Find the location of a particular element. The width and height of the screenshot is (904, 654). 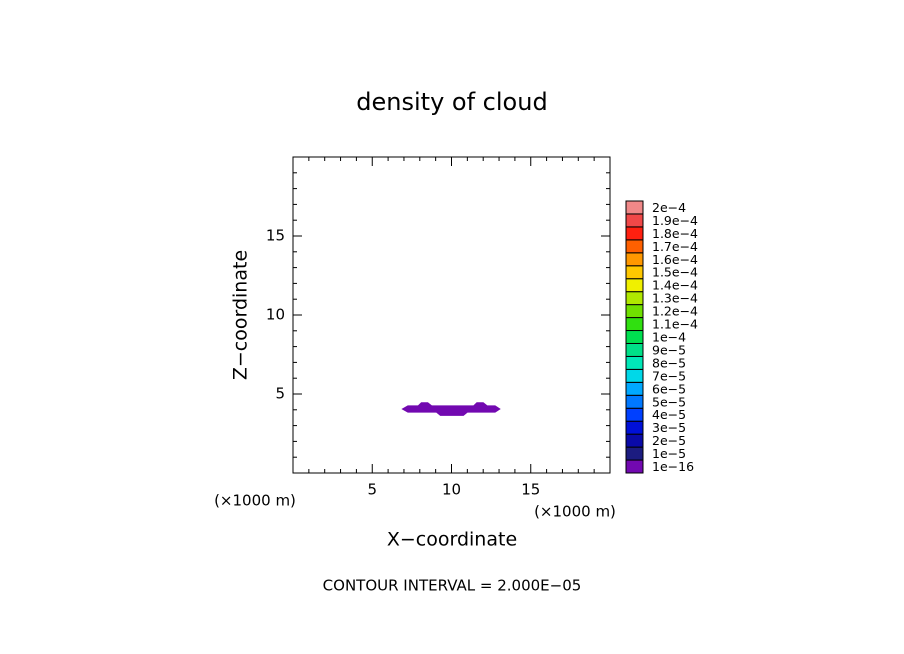

colorbar-label: 6e−5 is located at coordinates (669, 388).